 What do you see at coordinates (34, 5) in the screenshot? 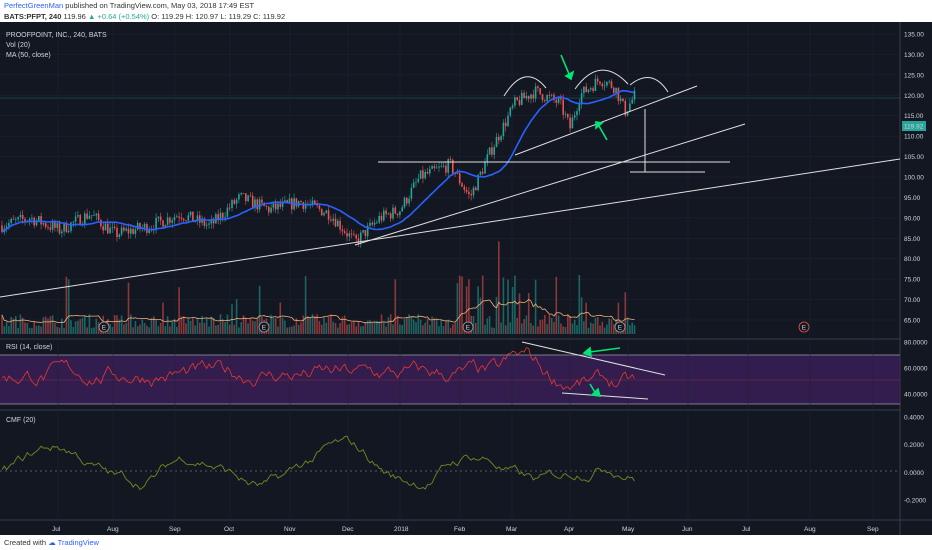
I see `author-link: PerfectGreenMan` at bounding box center [34, 5].